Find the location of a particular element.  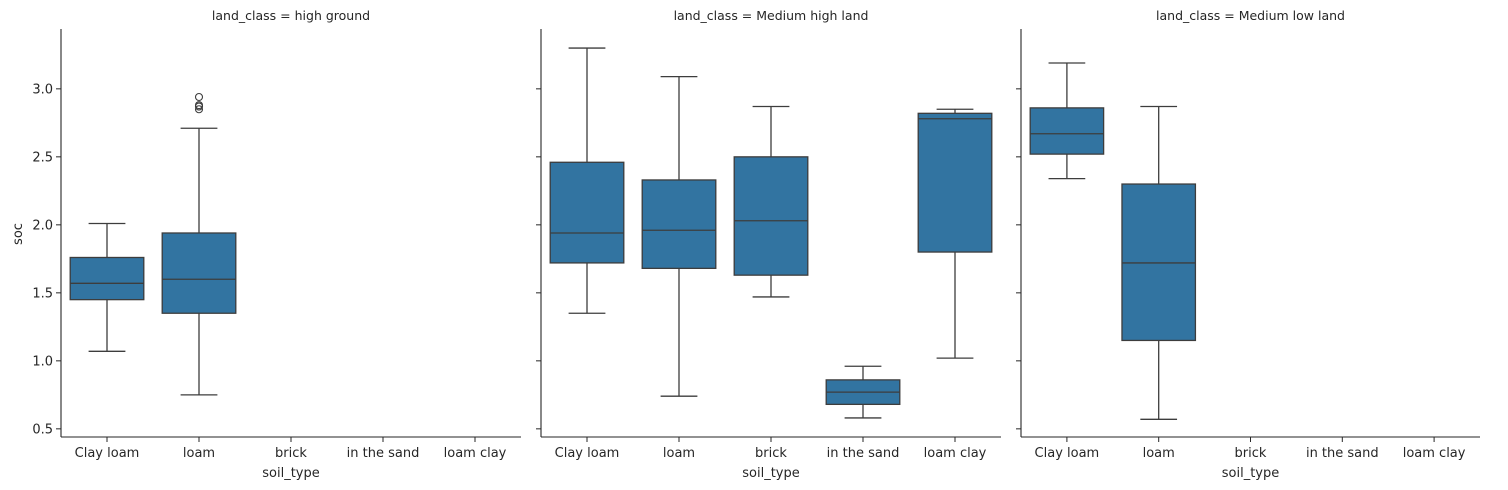

y-tick-label: 1.5 is located at coordinates (42, 293).